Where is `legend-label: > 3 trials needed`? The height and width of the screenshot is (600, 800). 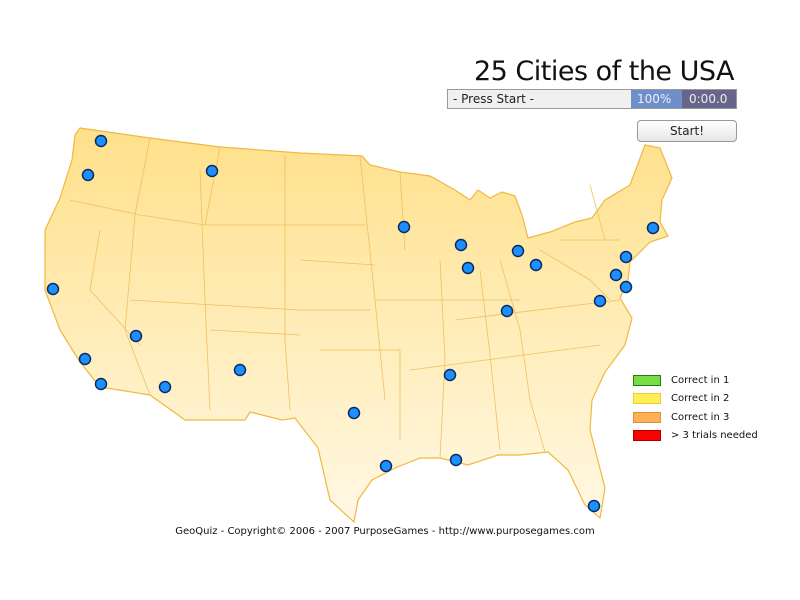 legend-label: > 3 trials needed is located at coordinates (714, 436).